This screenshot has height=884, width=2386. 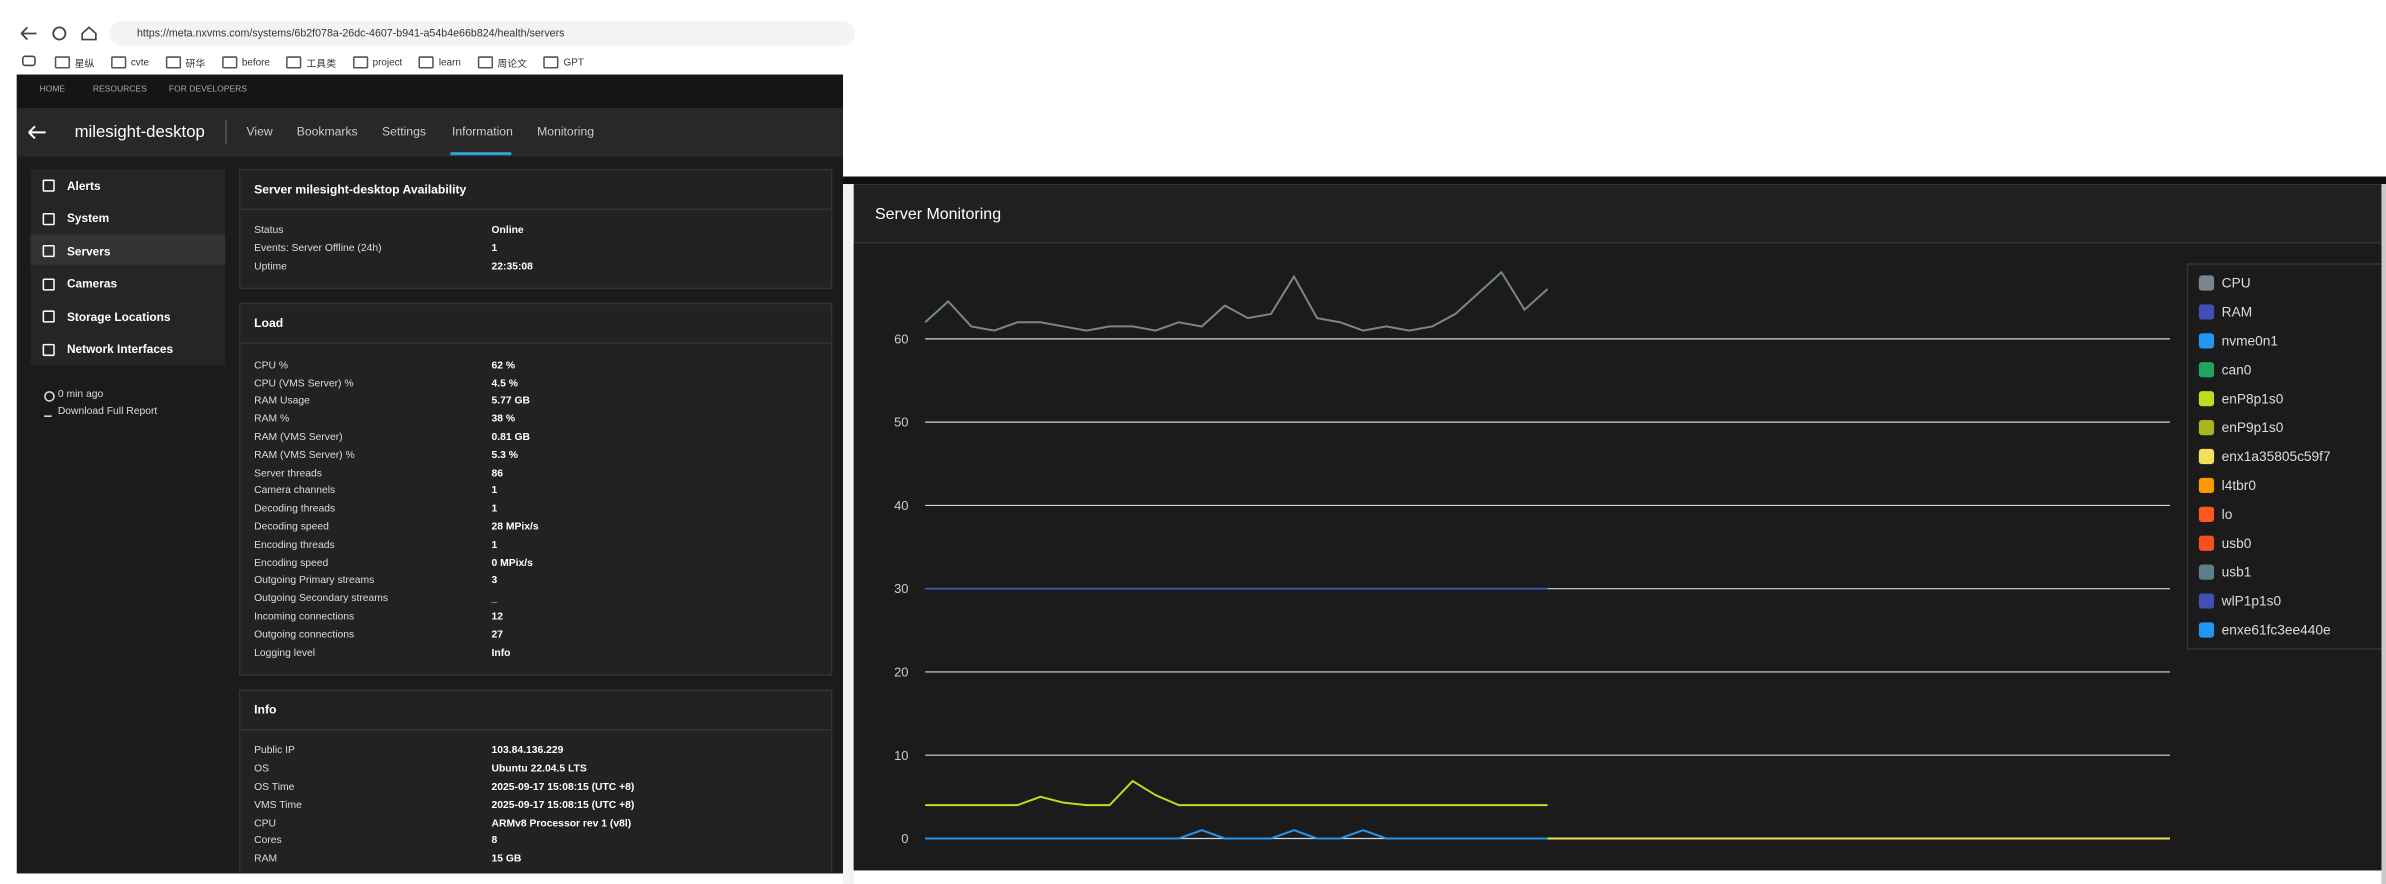 What do you see at coordinates (119, 90) in the screenshot?
I see `top-nav-link: RESOURCES` at bounding box center [119, 90].